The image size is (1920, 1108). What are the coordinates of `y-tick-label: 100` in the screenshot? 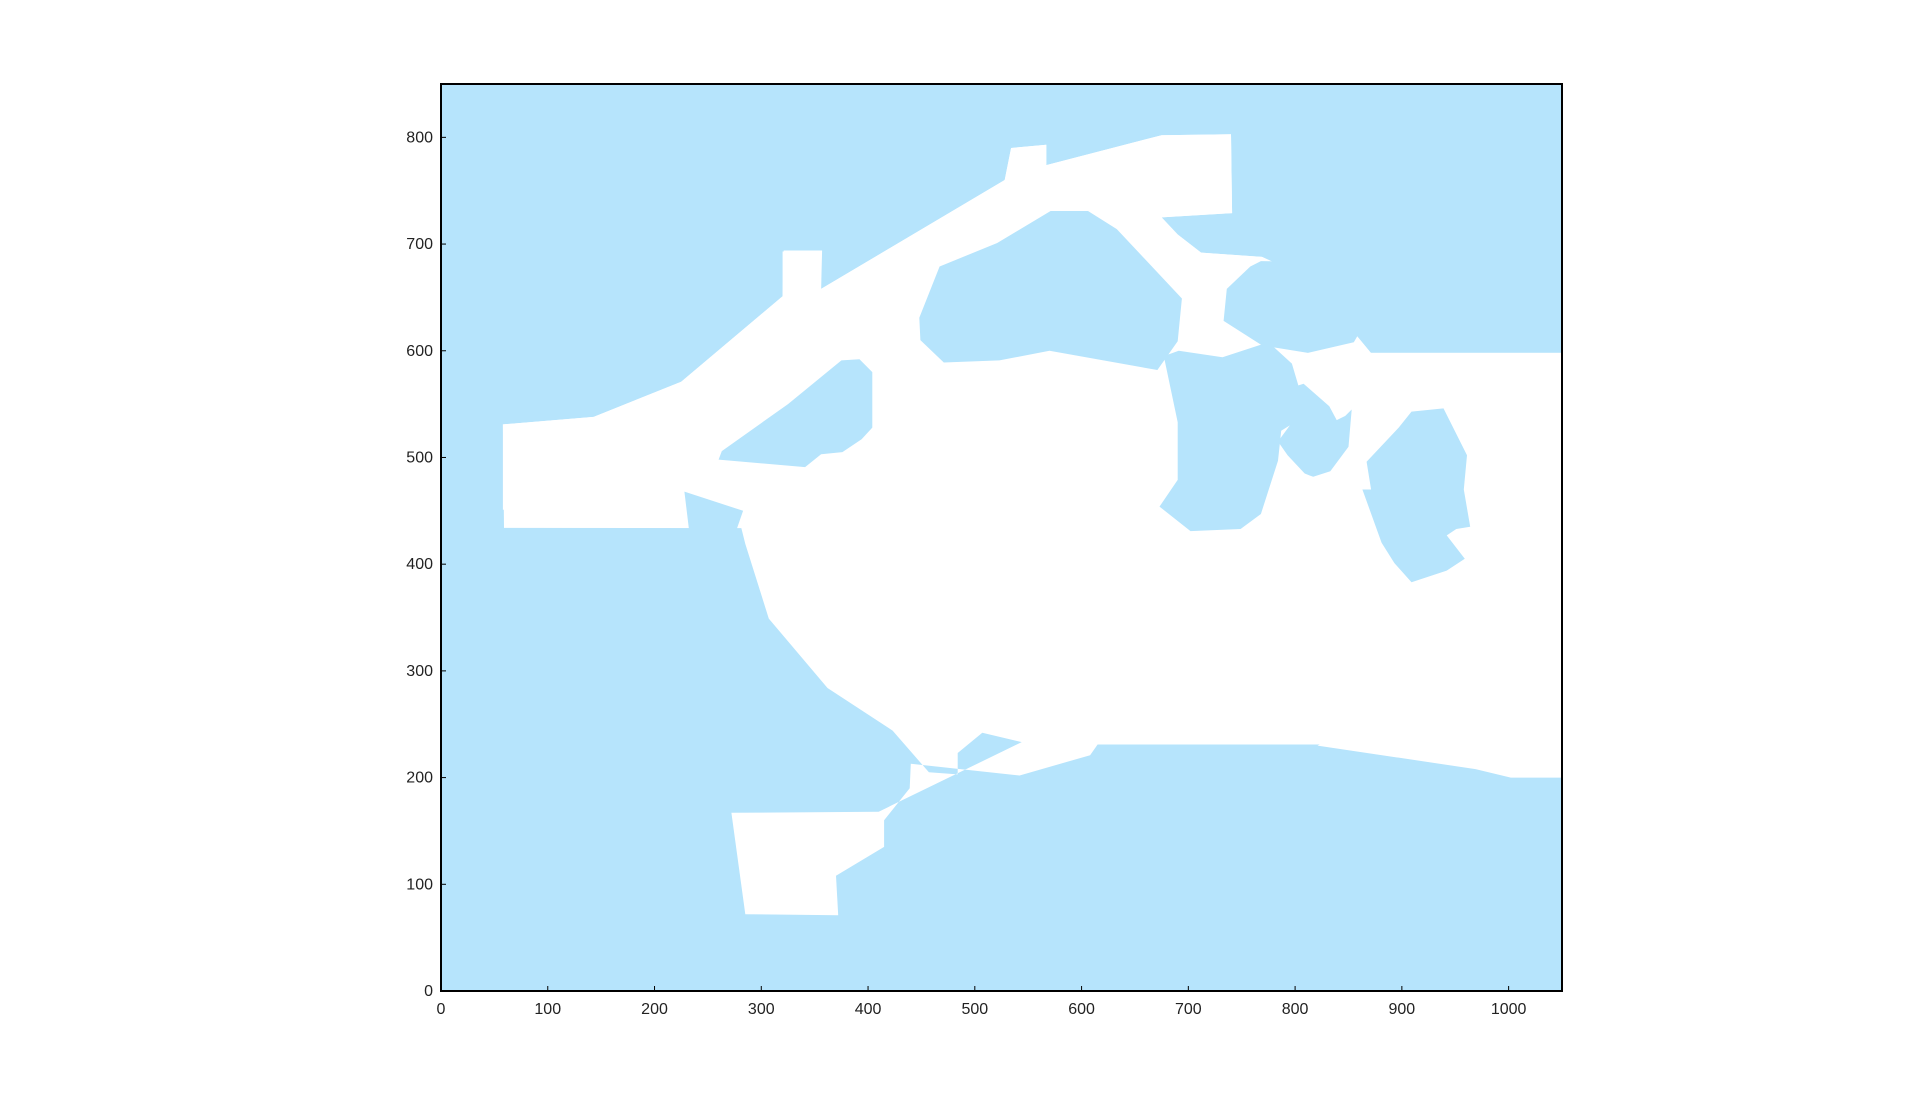 It's located at (419, 884).